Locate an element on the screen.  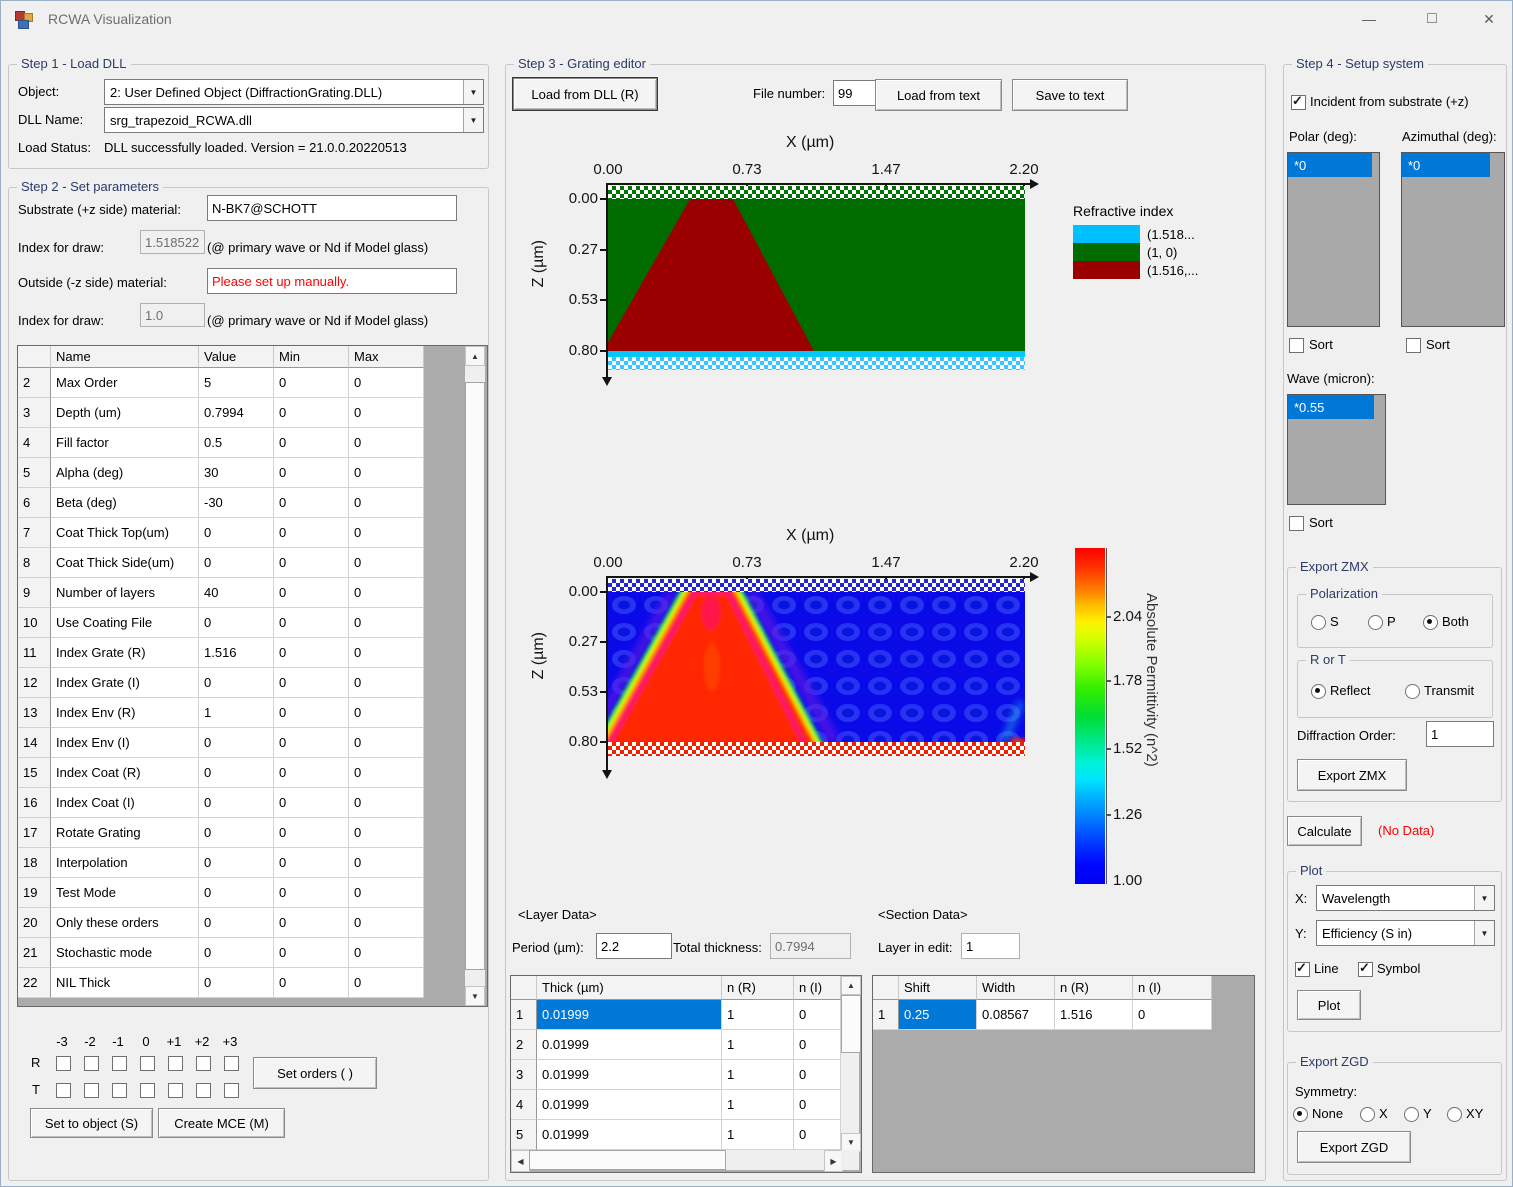
symbol-checkbox is located at coordinates (1365, 968).